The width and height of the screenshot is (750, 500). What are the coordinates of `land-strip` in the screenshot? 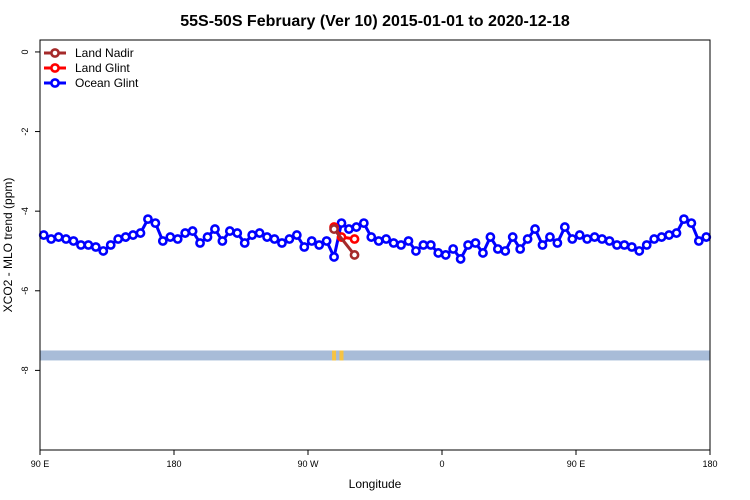 It's located at (375, 355).